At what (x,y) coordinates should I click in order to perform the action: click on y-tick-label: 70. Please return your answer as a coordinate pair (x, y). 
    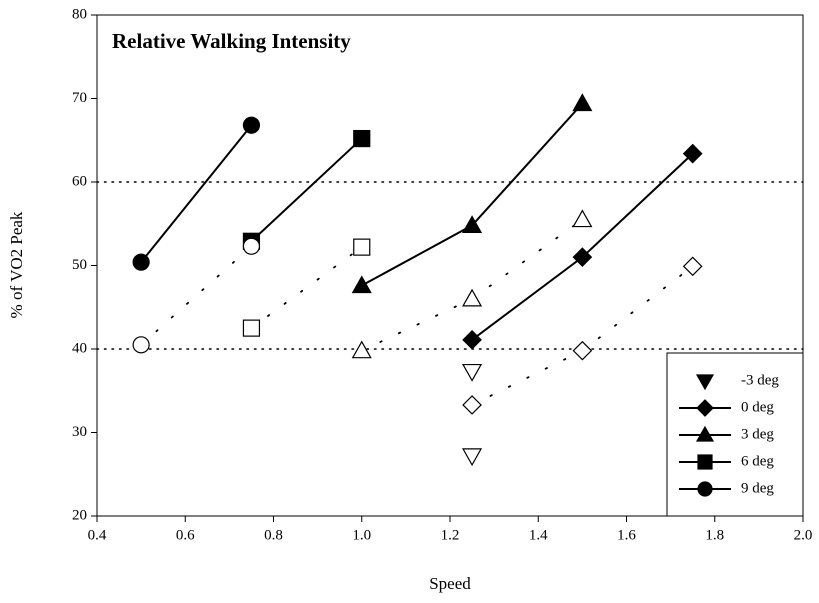
    Looking at the image, I should click on (79, 98).